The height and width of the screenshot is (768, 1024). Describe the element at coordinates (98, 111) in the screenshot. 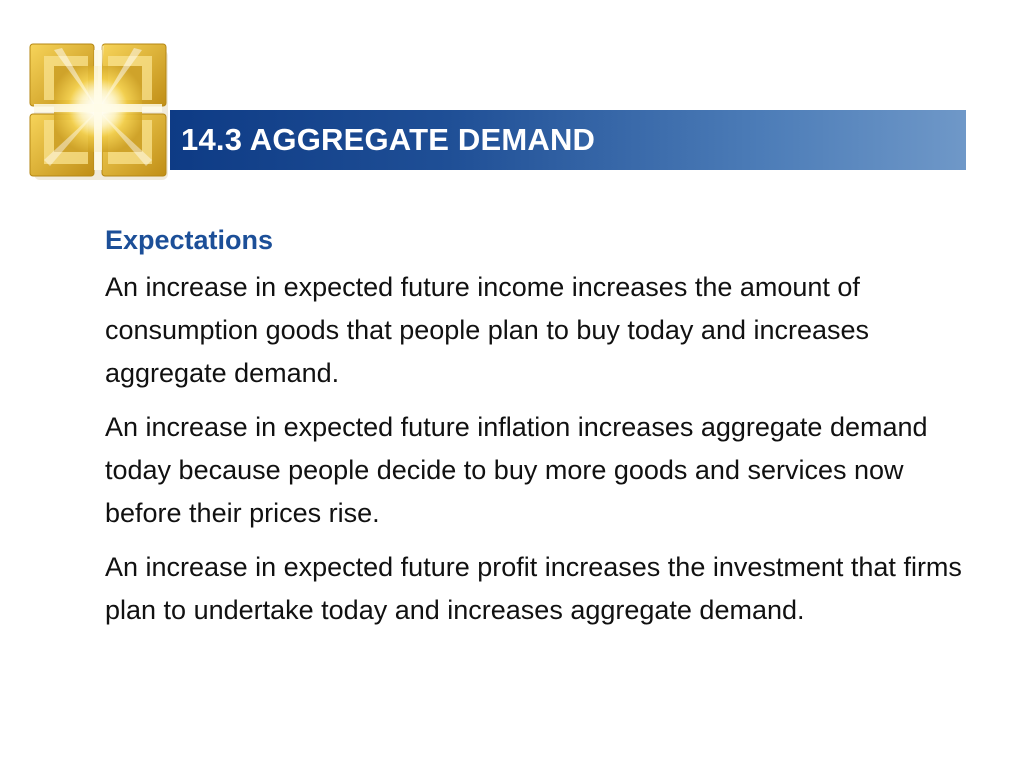

I see `golden-window-logo-icon` at that location.